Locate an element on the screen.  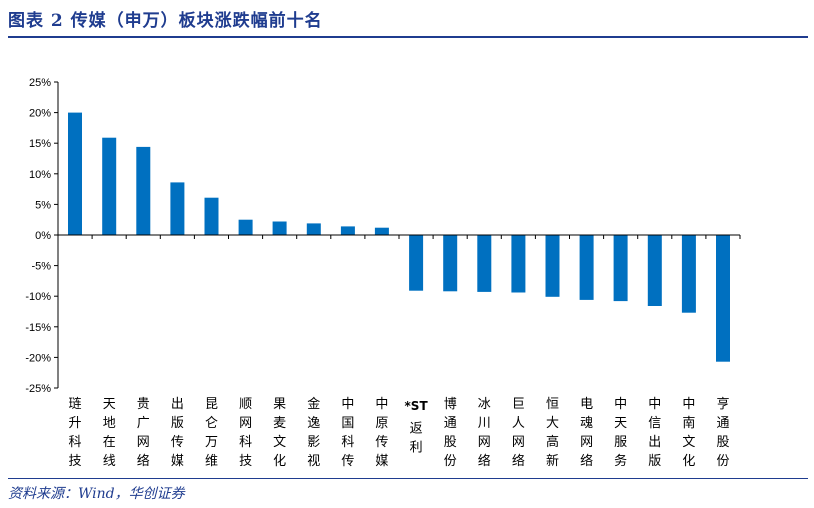
y-tick-label: 0% is located at coordinates (43, 236).